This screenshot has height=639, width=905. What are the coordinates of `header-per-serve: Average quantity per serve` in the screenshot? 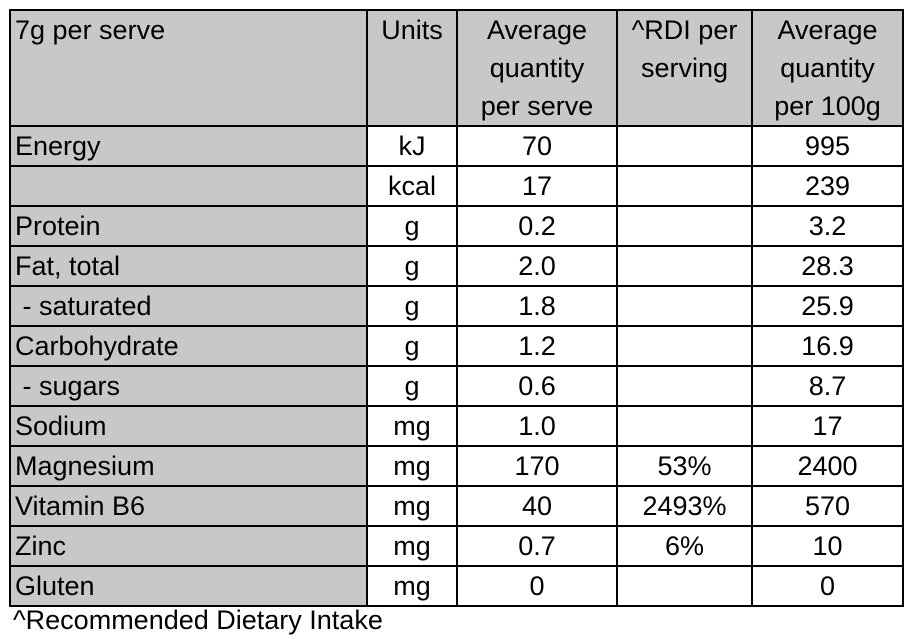 It's located at (537, 68).